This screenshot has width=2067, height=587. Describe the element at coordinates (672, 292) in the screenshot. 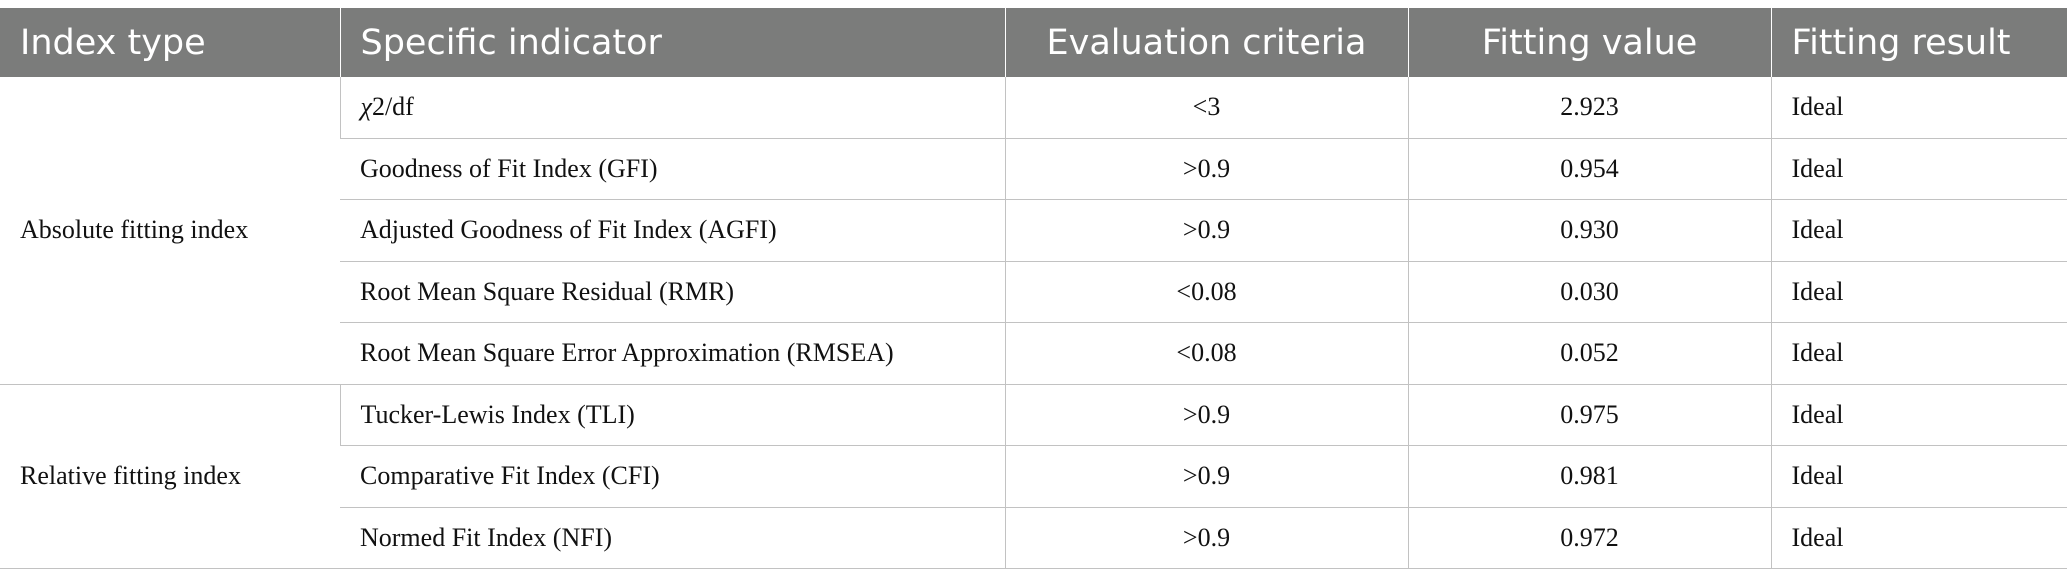

I see `indicator-cell: Root Mean Square Residual (RMR)` at that location.